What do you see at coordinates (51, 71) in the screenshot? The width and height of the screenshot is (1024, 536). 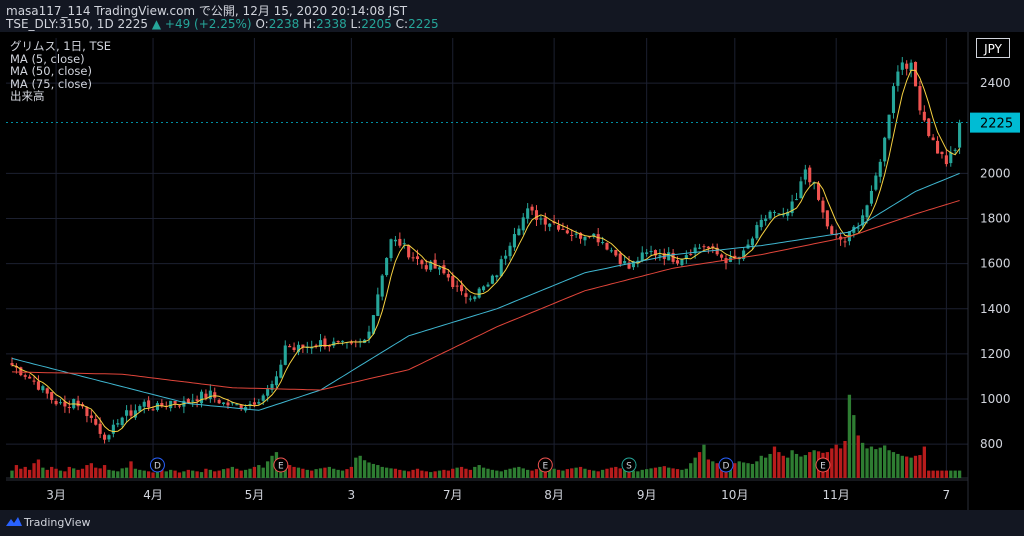 I see `legend-ma50: MA (50, close)` at bounding box center [51, 71].